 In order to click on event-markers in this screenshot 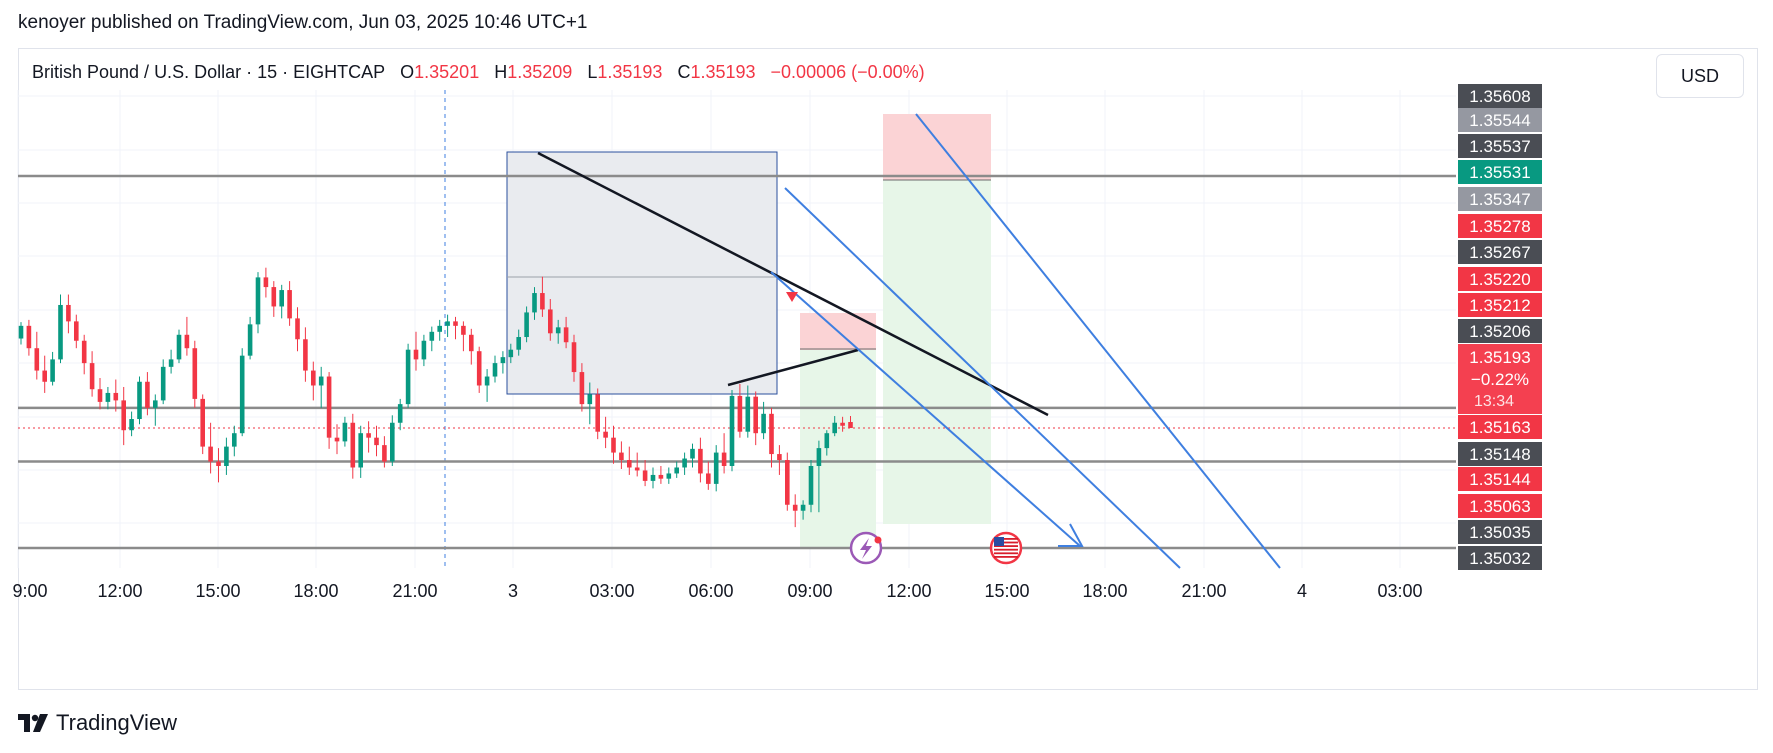, I will do `click(936, 548)`.